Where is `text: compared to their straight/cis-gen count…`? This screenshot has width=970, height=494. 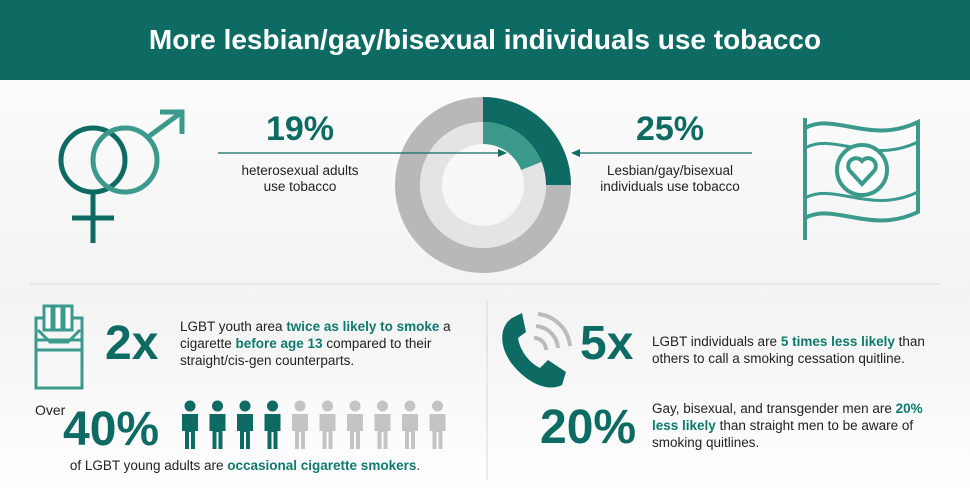 text: compared to their straight/cis-gen count… is located at coordinates (306, 352).